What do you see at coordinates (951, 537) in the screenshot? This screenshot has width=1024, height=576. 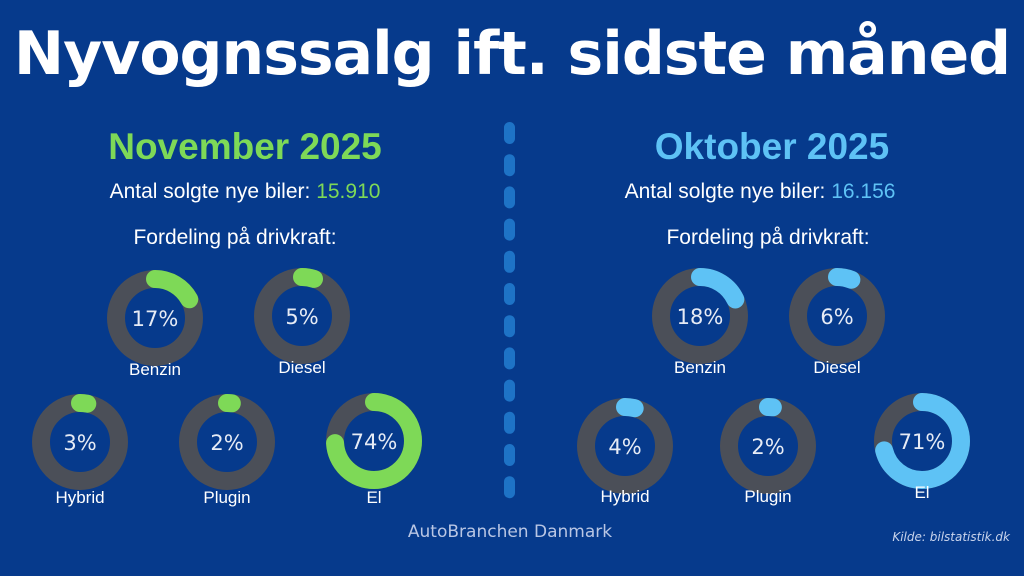 I see `source-note: Kilde: bilstatistik.dk` at bounding box center [951, 537].